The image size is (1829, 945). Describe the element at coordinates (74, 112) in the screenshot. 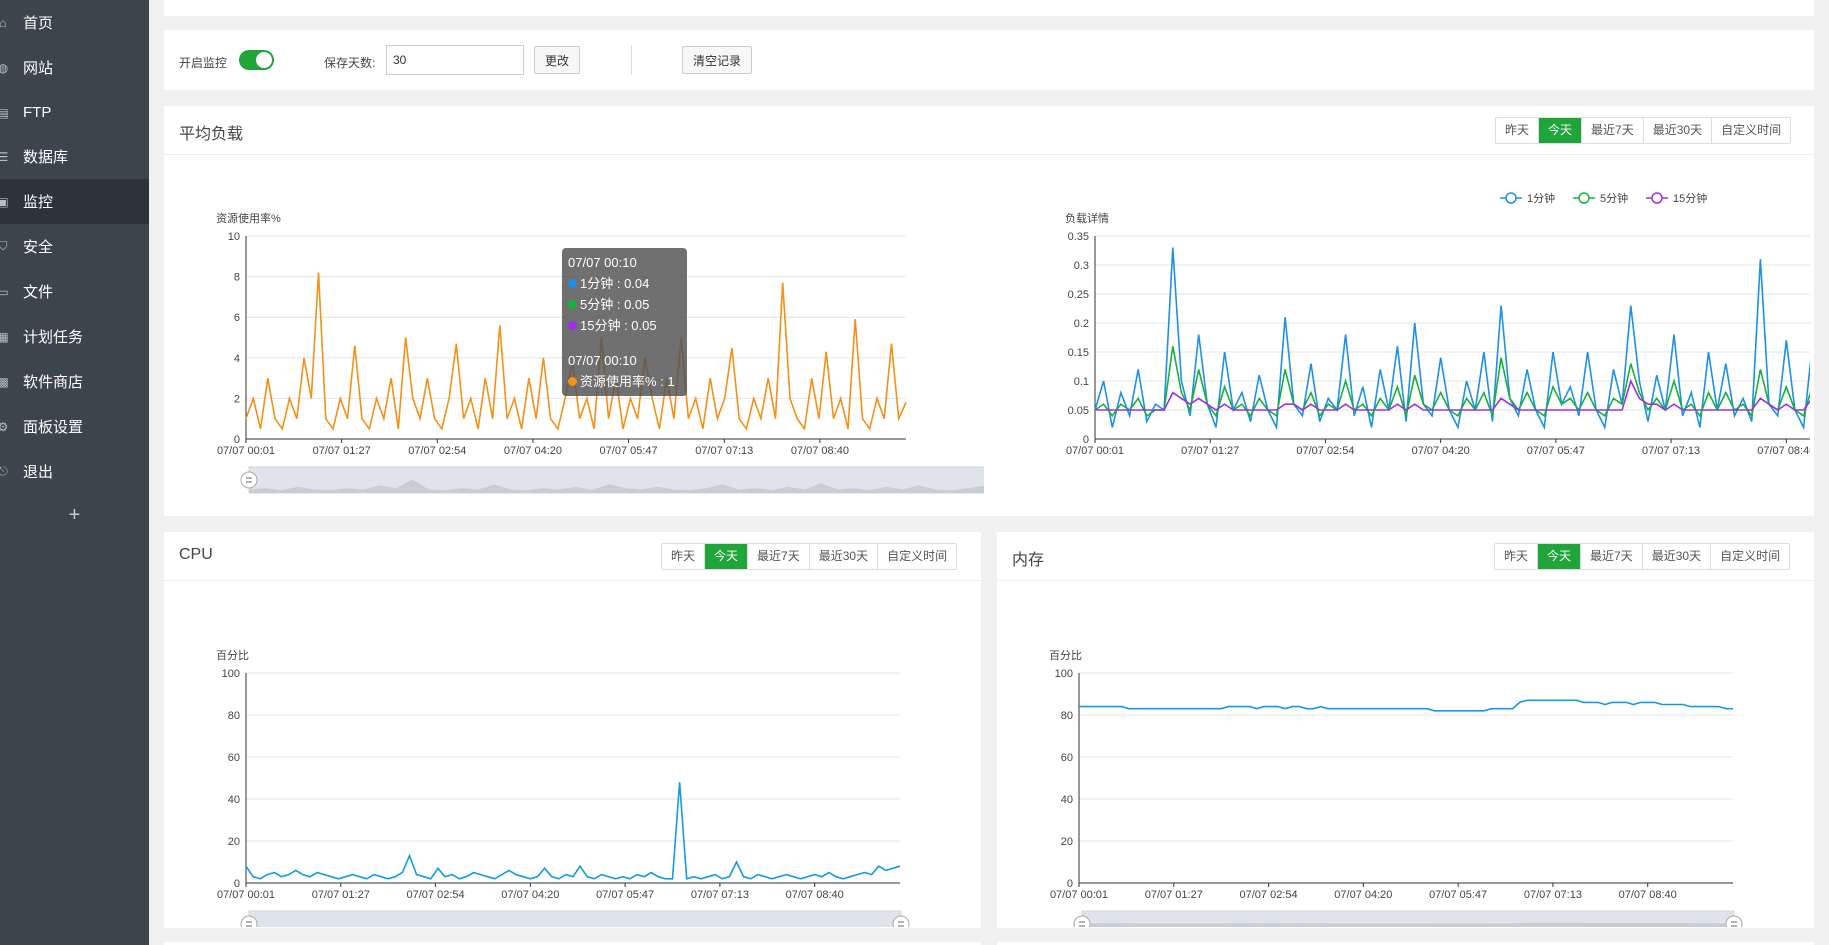

I see `sidebar-item-2: ▤ FTP` at that location.